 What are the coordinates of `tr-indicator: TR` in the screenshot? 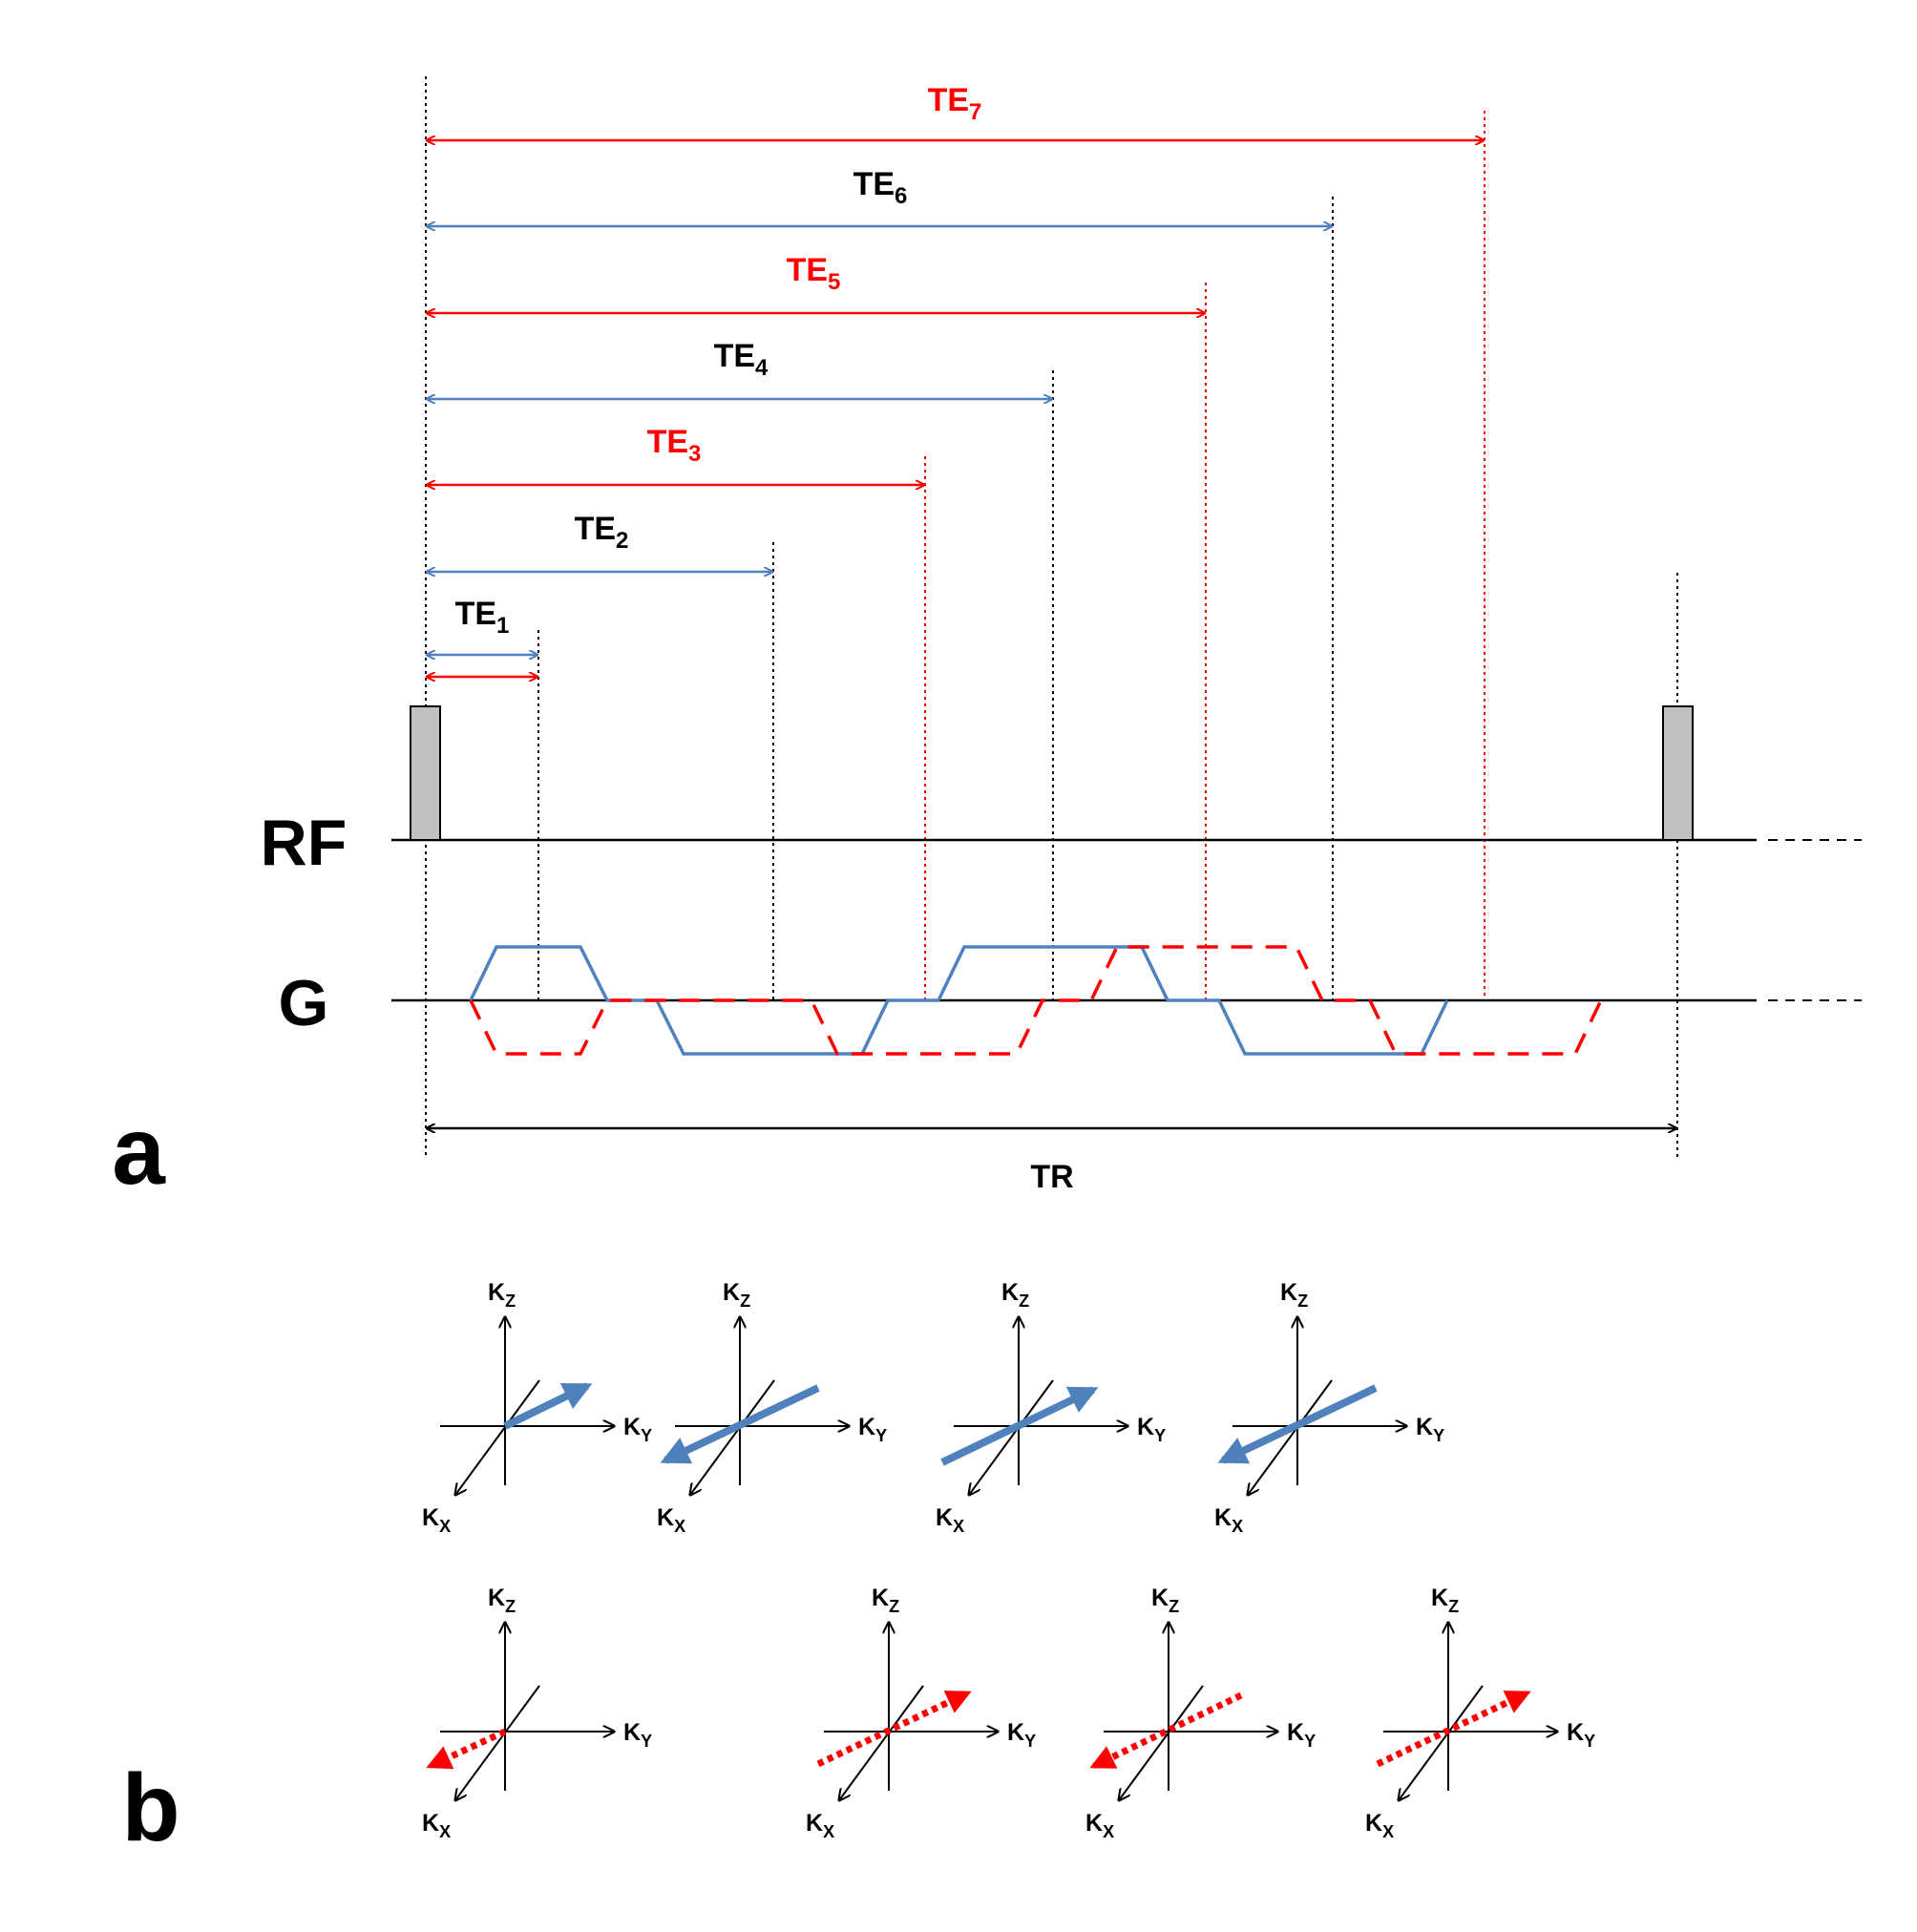 It's located at (1051, 1161).